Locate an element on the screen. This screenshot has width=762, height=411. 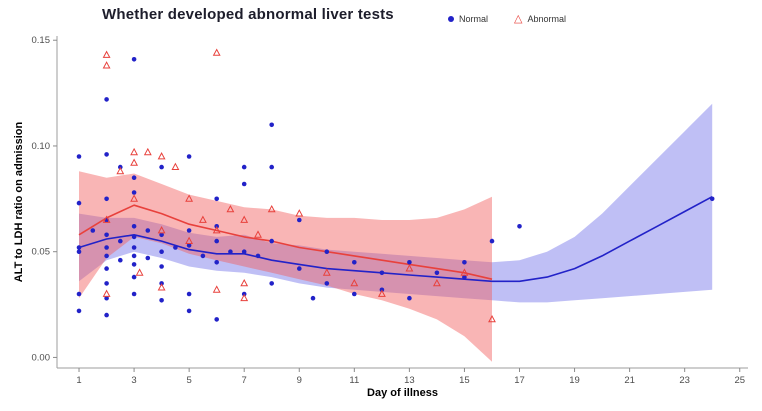
x-tick-label: 11 is located at coordinates (354, 380).